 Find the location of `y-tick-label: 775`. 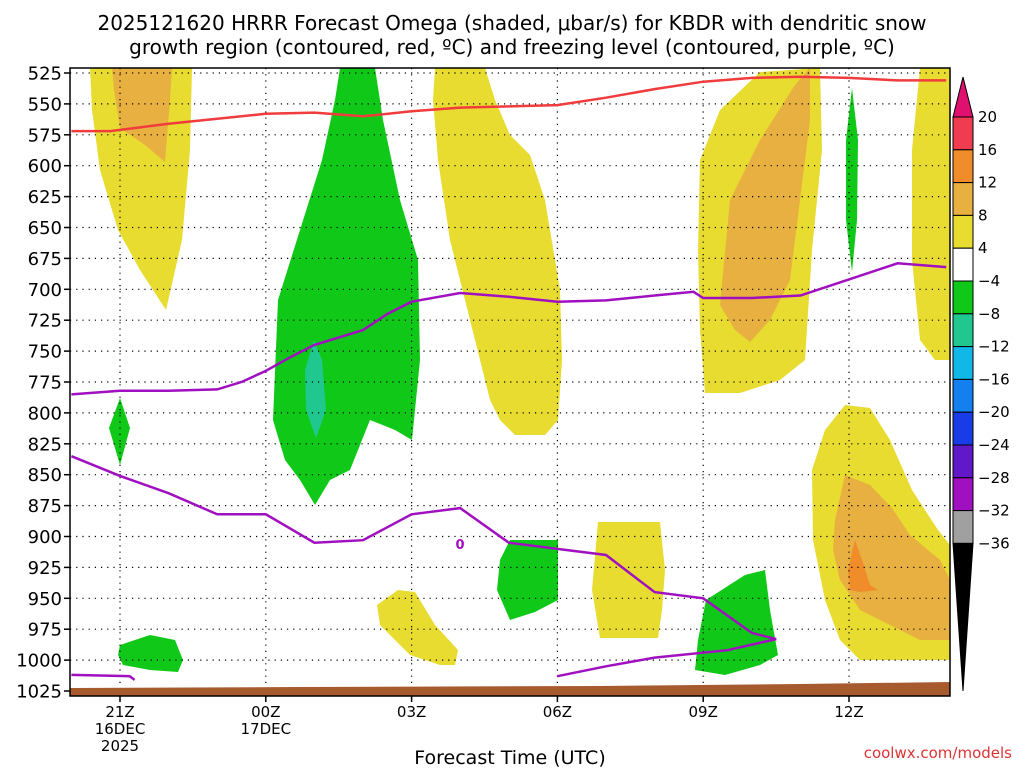

y-tick-label: 775 is located at coordinates (45, 383).